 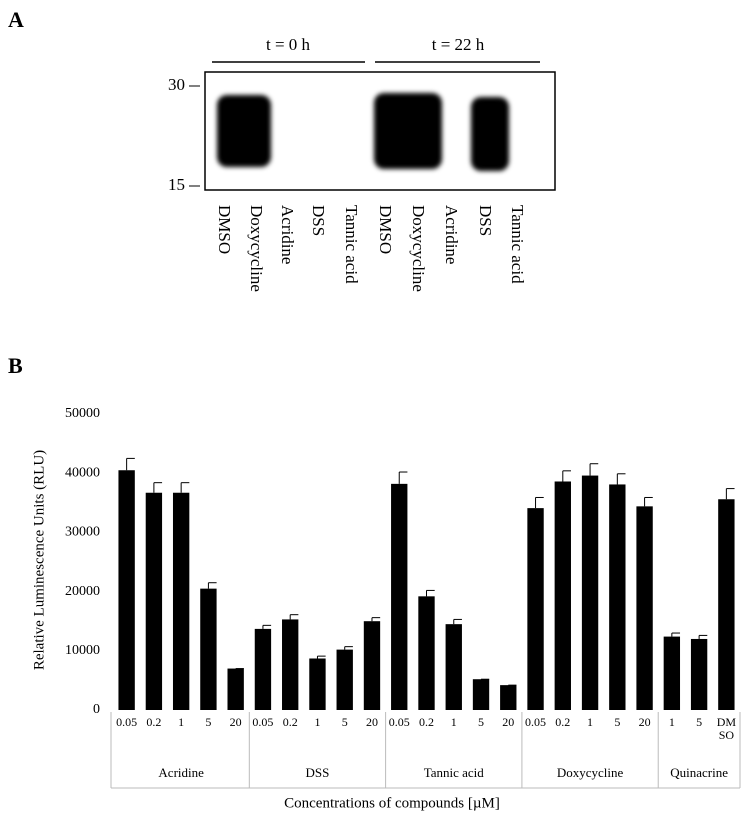 What do you see at coordinates (176, 184) in the screenshot?
I see `marker-label: 15` at bounding box center [176, 184].